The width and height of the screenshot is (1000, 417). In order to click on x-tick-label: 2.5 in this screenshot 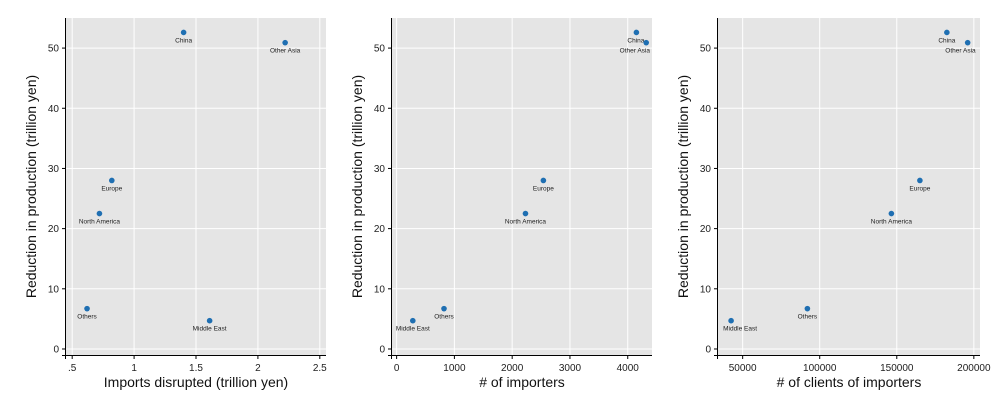, I will do `click(320, 368)`.